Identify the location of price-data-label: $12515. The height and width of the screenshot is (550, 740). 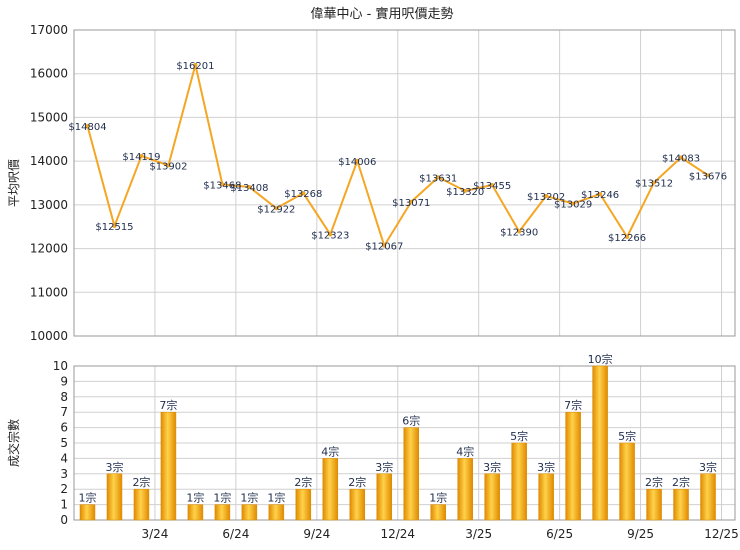
(114, 227).